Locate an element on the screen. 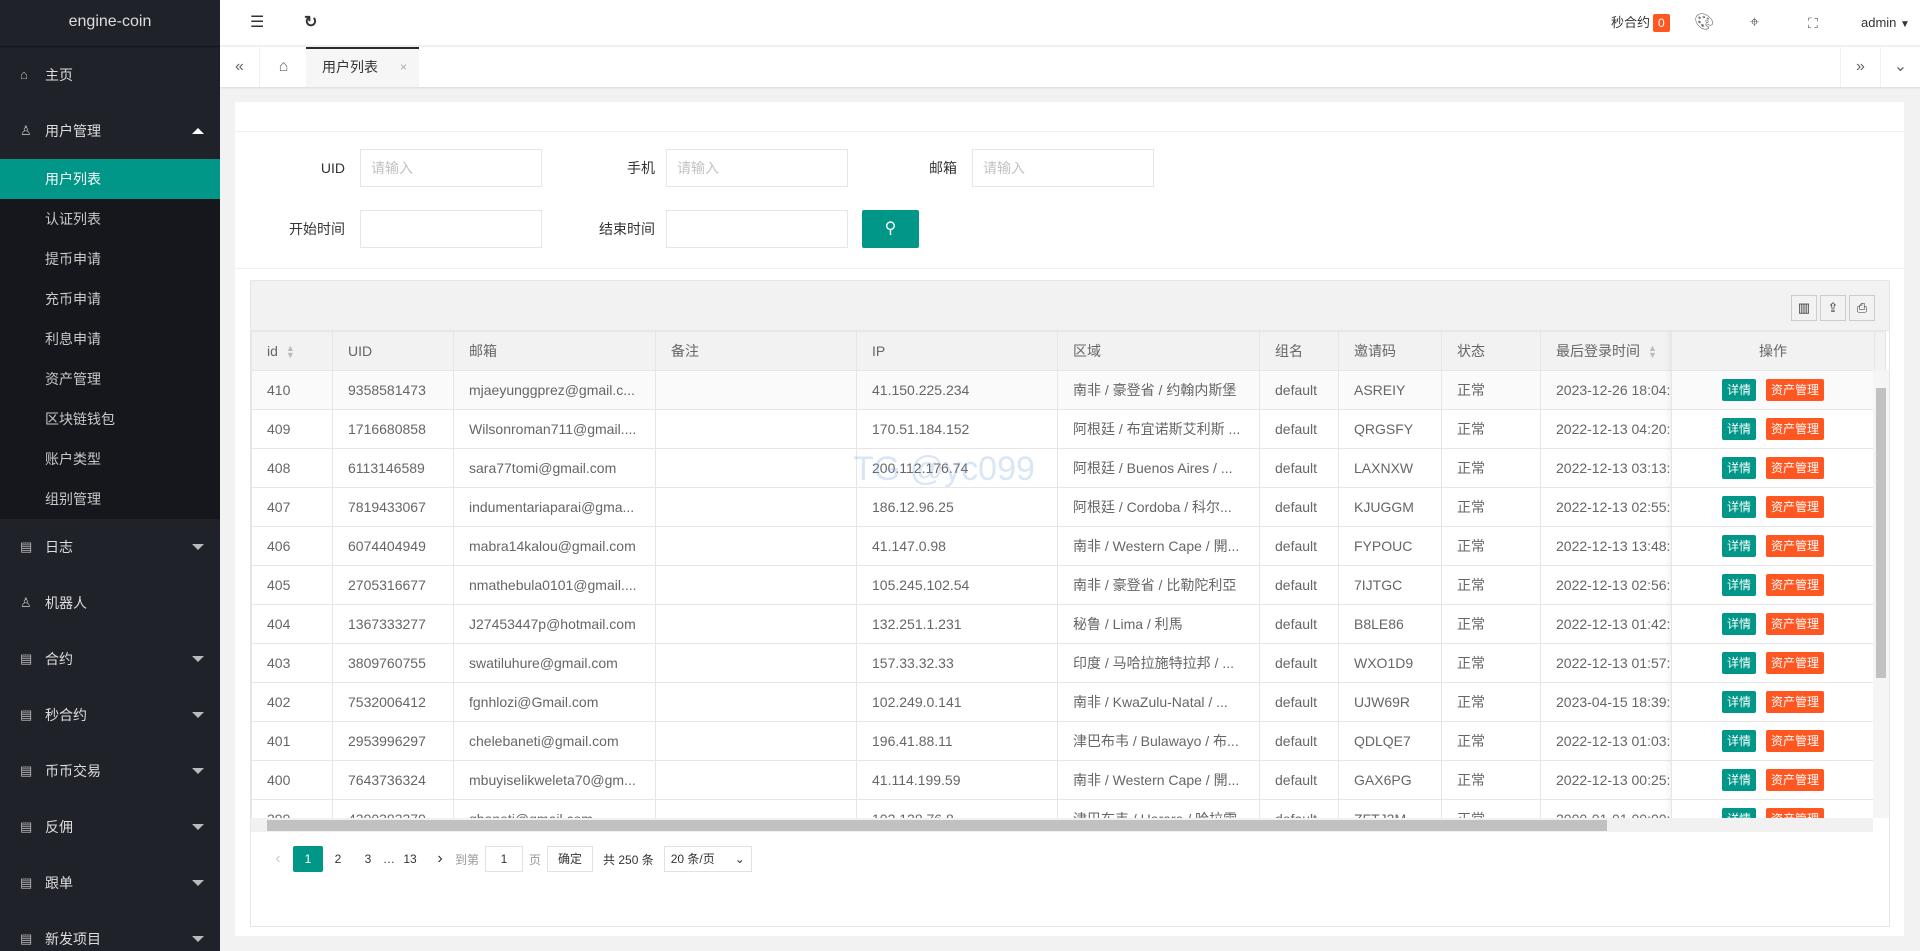 The width and height of the screenshot is (1920, 951). print-icon: ⎙ is located at coordinates (1862, 308).